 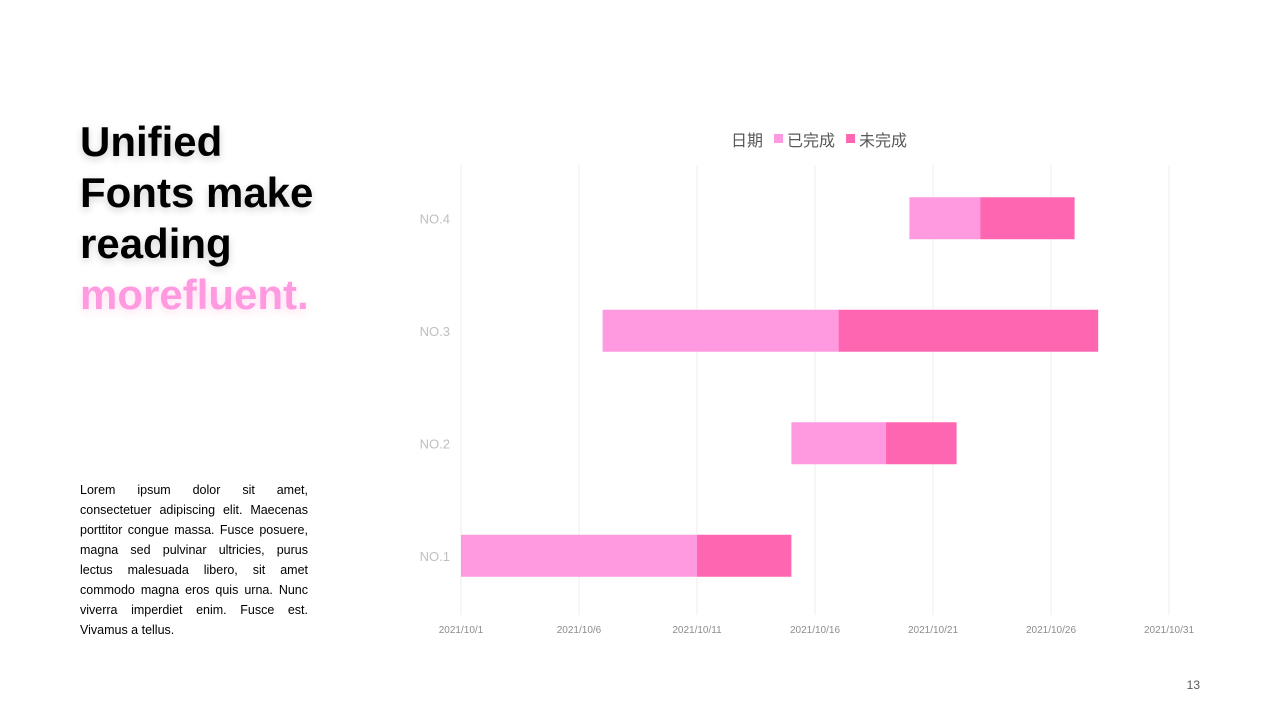 I want to click on y-category-label: NO.3, so click(x=435, y=331).